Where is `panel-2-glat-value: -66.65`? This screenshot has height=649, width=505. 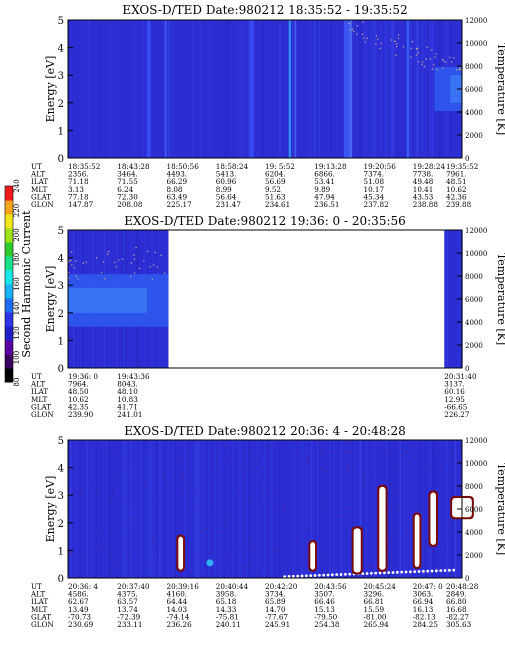 panel-2-glat-value: -66.65 is located at coordinates (455, 406).